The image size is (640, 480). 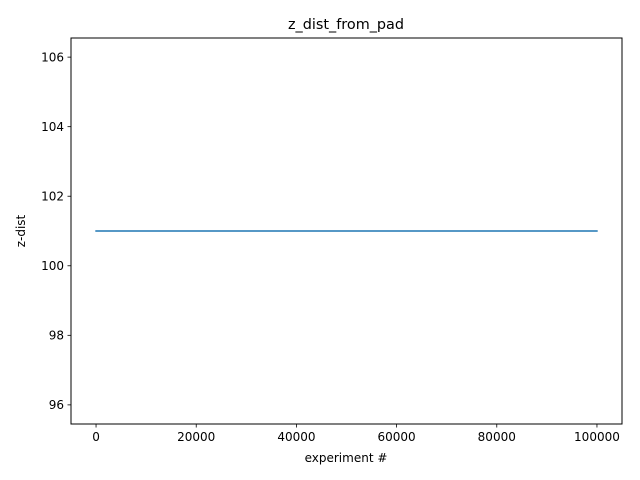 I want to click on y-tick-label: 96, so click(x=56, y=405).